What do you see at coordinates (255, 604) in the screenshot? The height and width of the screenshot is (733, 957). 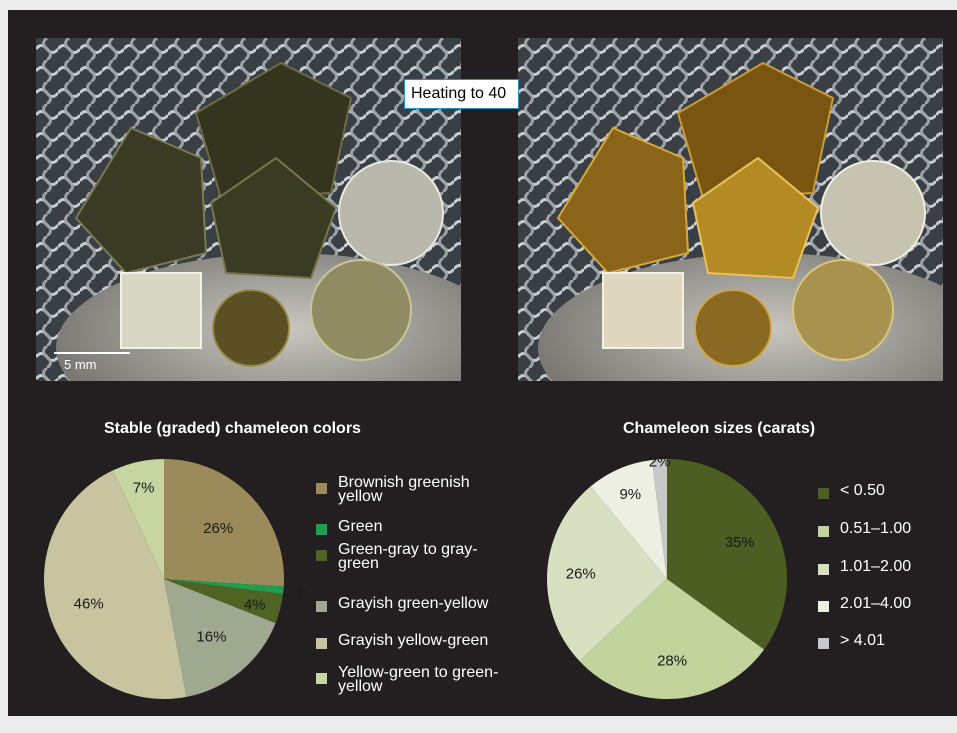 I see `colors-label-green-gray-to-gray-green: 4%` at bounding box center [255, 604].